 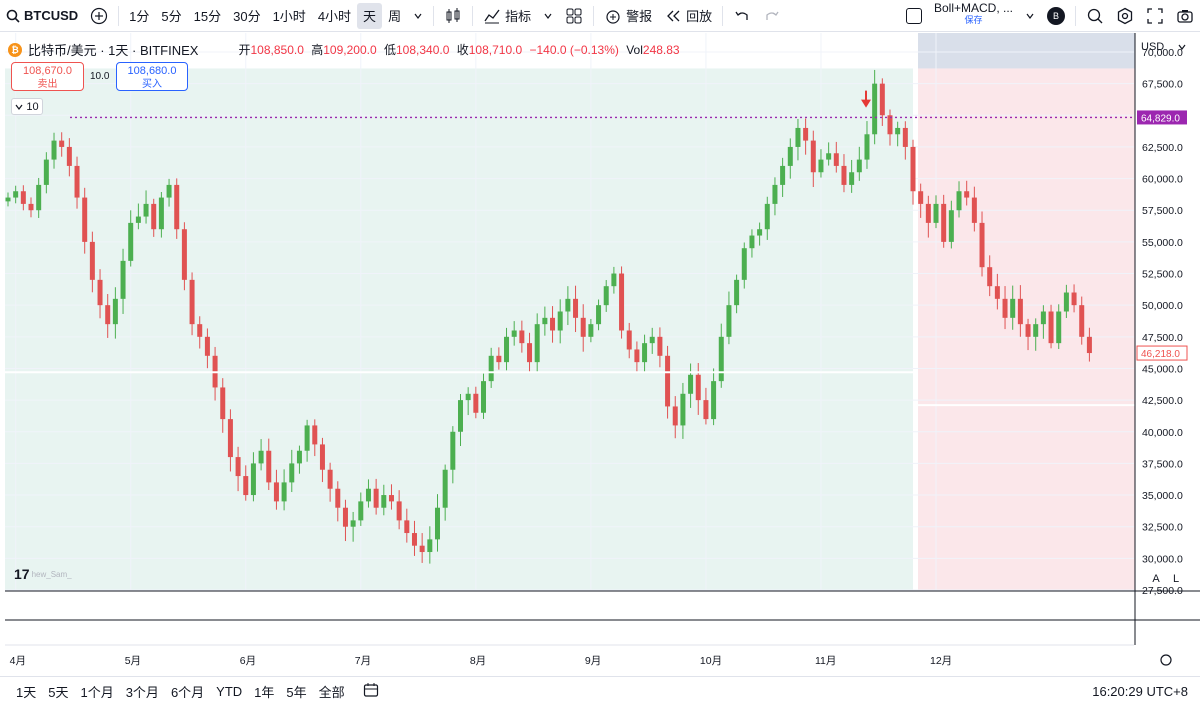 I want to click on interval-7: 周, so click(x=395, y=16).